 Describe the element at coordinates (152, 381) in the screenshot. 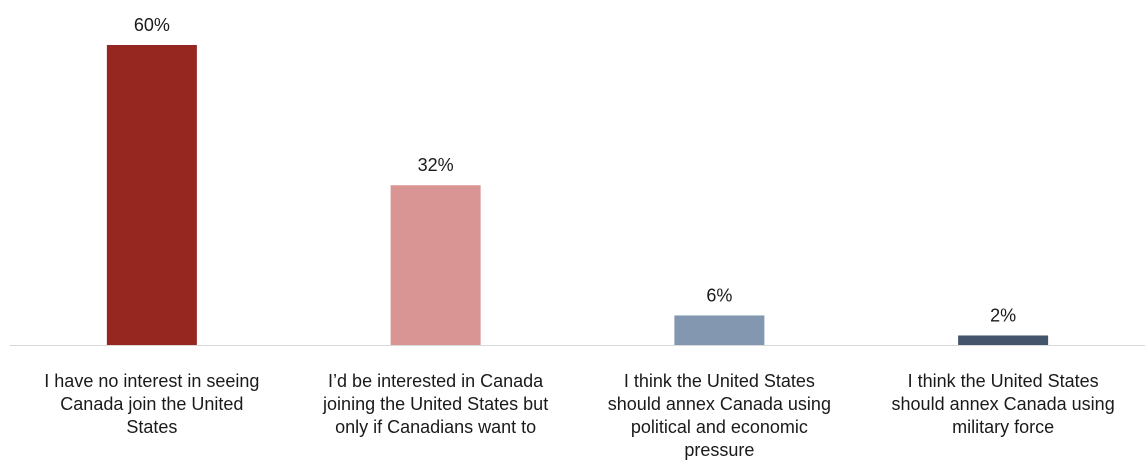

I see `category-label-line: I have no interest in seeing` at that location.